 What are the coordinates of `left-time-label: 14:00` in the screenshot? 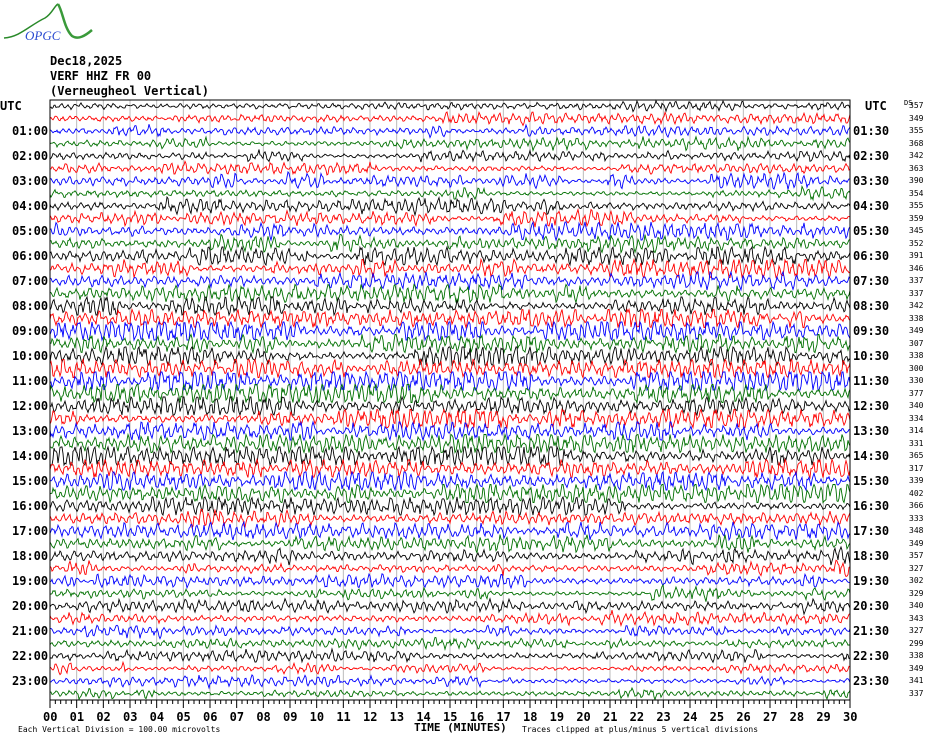 It's located at (30, 456).